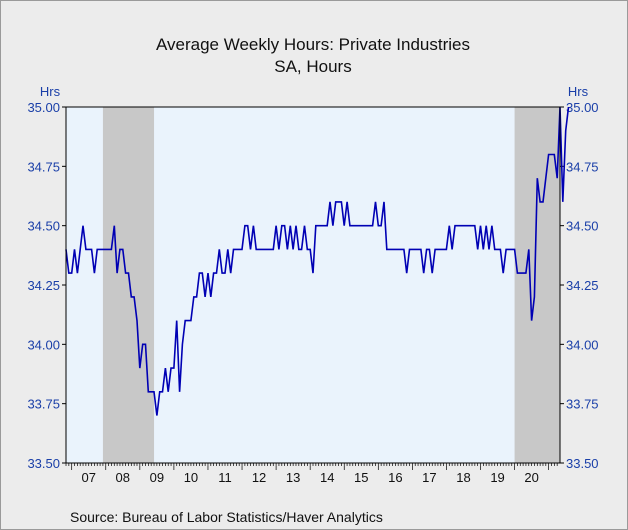 This screenshot has width=628, height=530. What do you see at coordinates (582, 166) in the screenshot?
I see `y-right-tick-label: 34.75` at bounding box center [582, 166].